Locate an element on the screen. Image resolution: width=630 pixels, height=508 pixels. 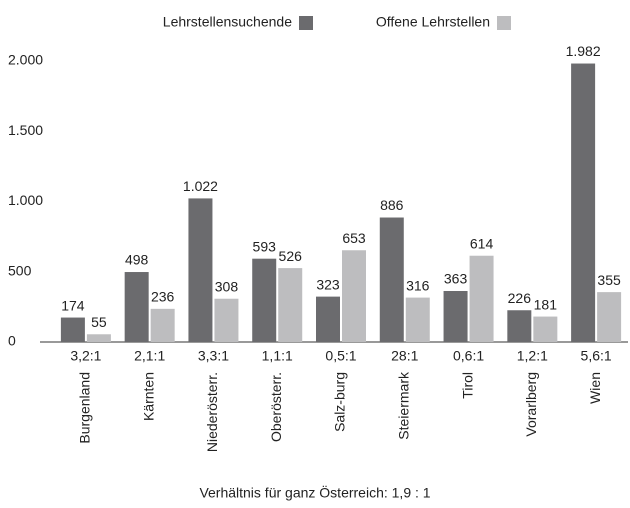
value-label: 355 is located at coordinates (609, 280).